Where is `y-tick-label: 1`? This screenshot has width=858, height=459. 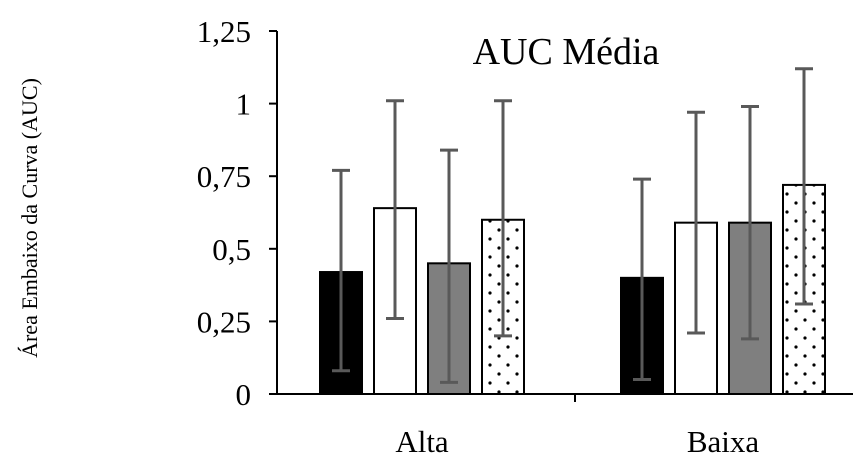 y-tick-label: 1 is located at coordinates (244, 104).